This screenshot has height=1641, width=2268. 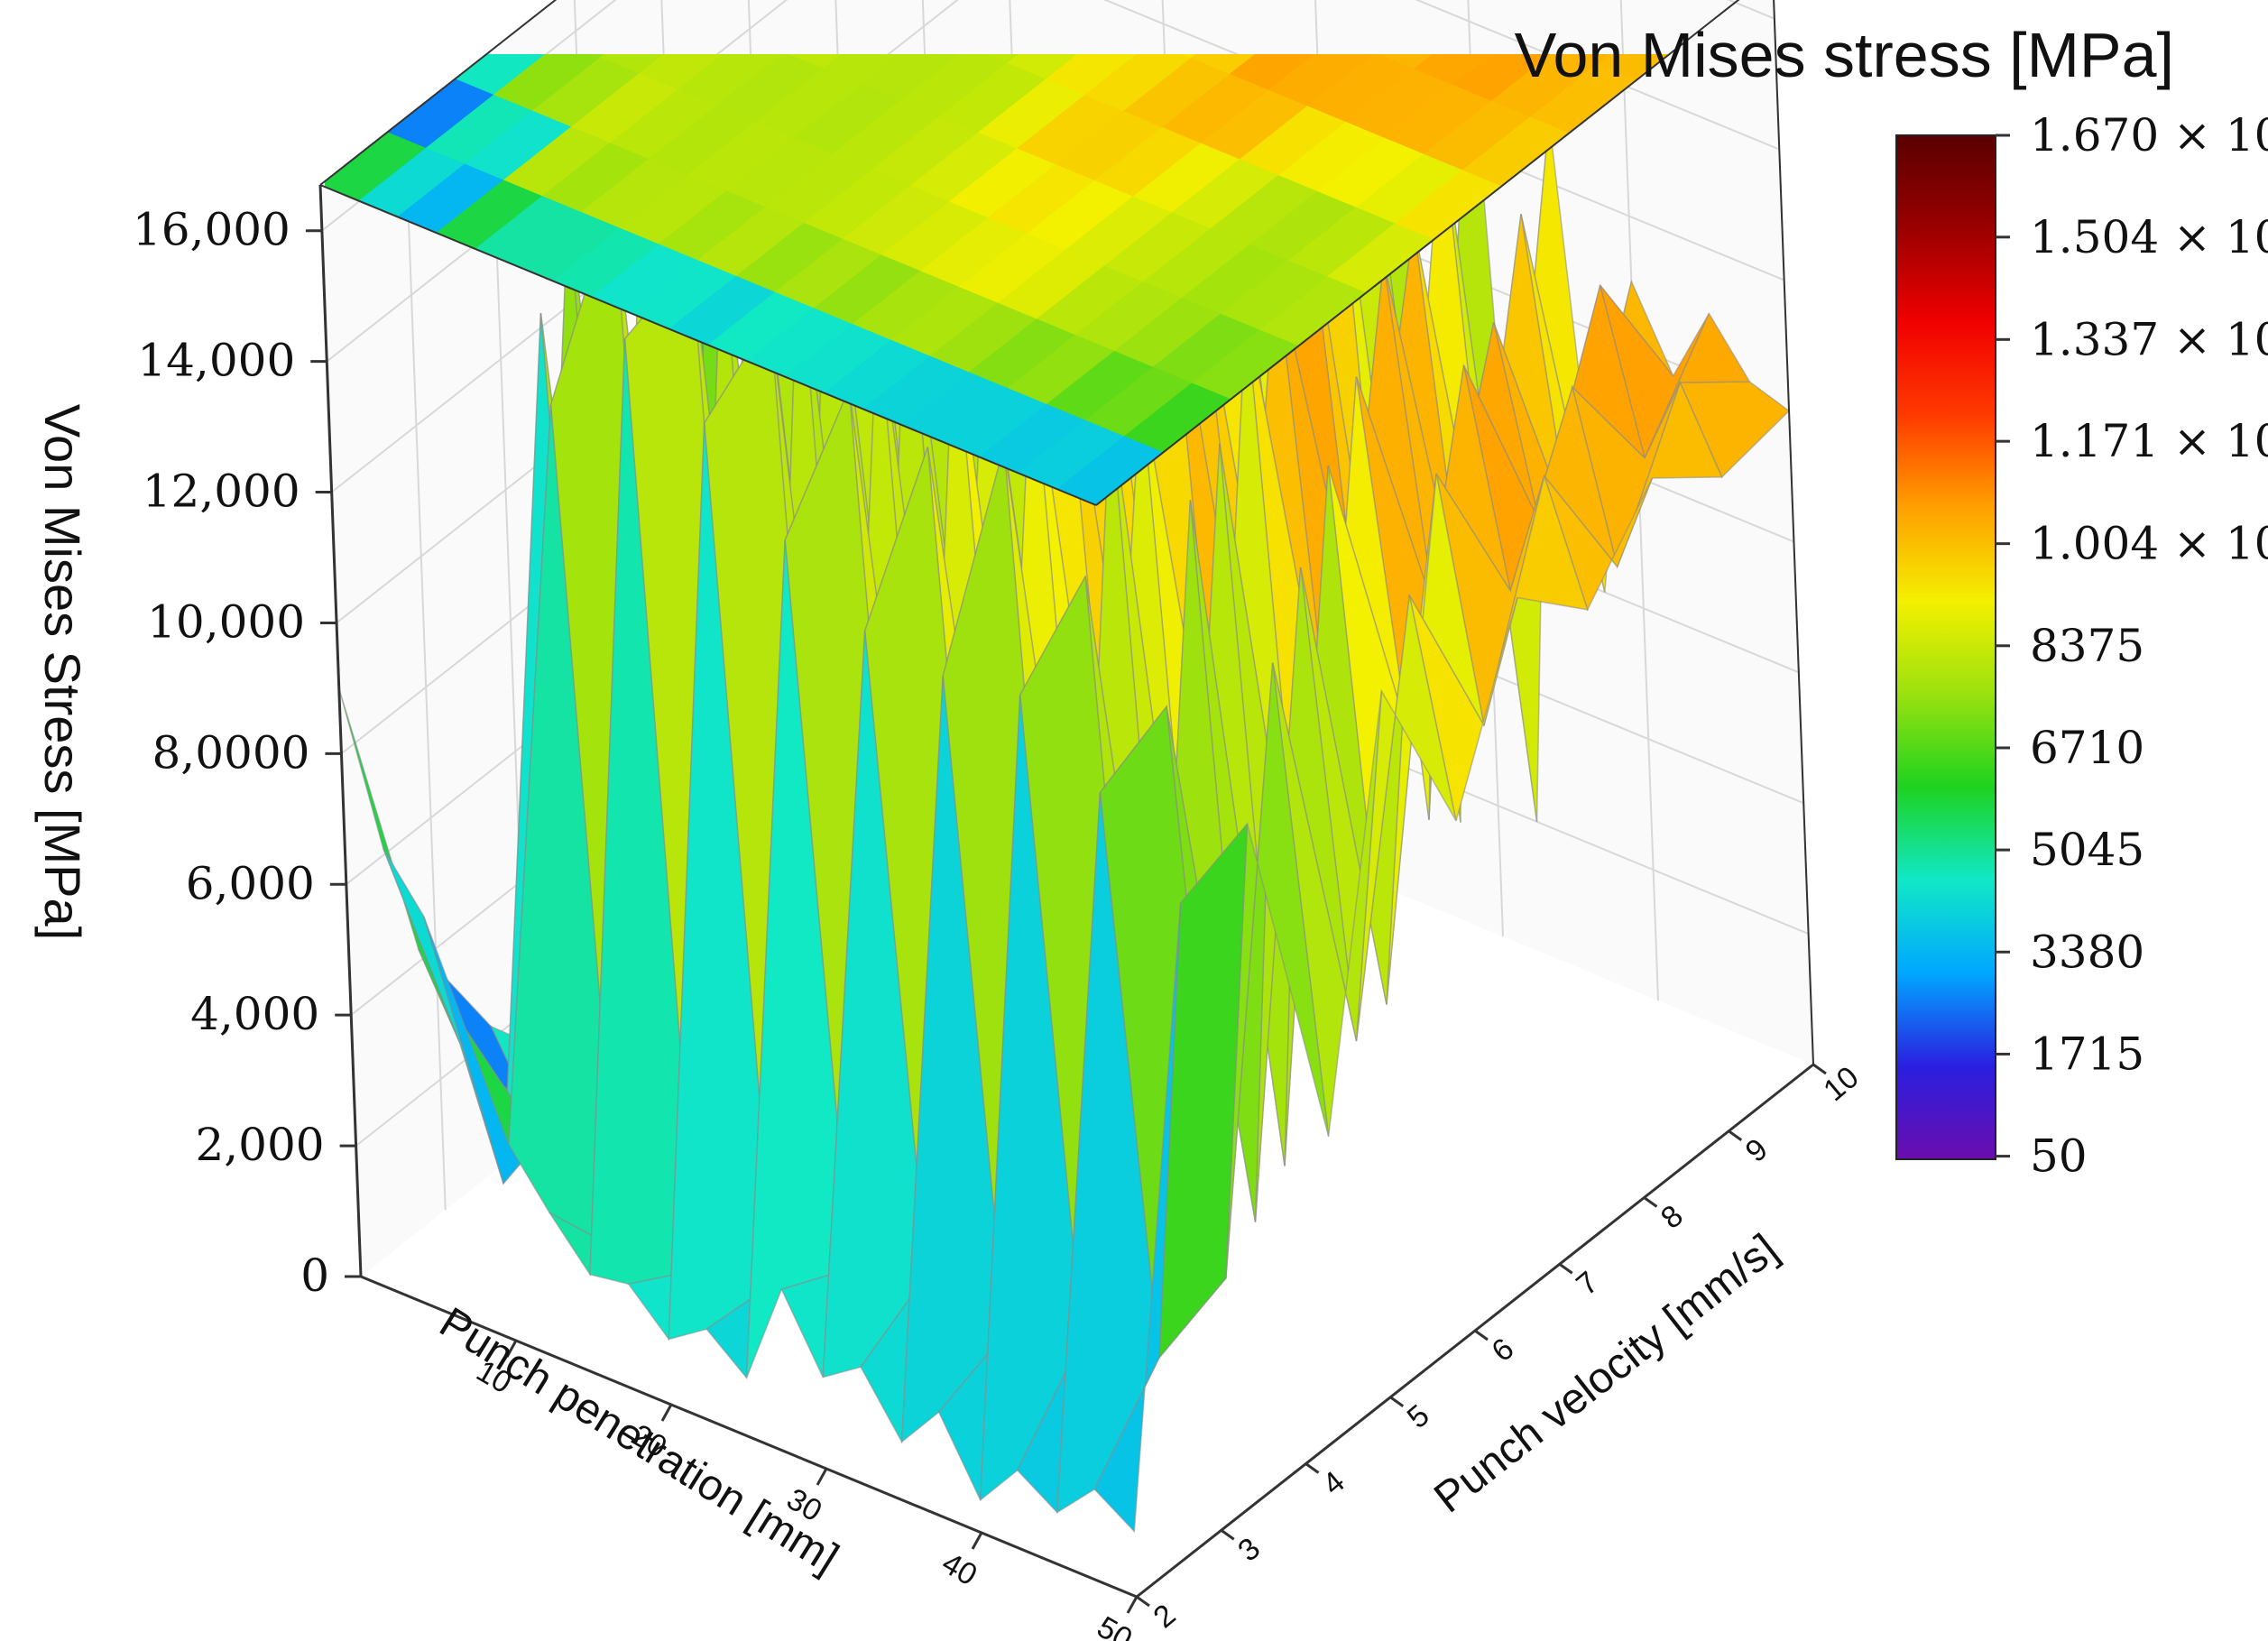 I want to click on y-tick-label: 3, so click(x=1249, y=1549).